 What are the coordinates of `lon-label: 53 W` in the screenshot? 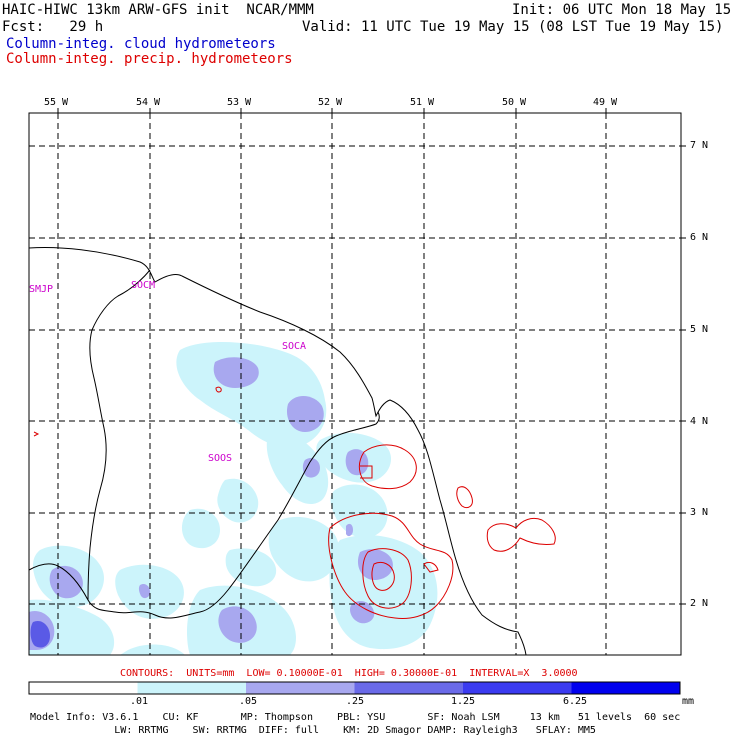 It's located at (239, 102).